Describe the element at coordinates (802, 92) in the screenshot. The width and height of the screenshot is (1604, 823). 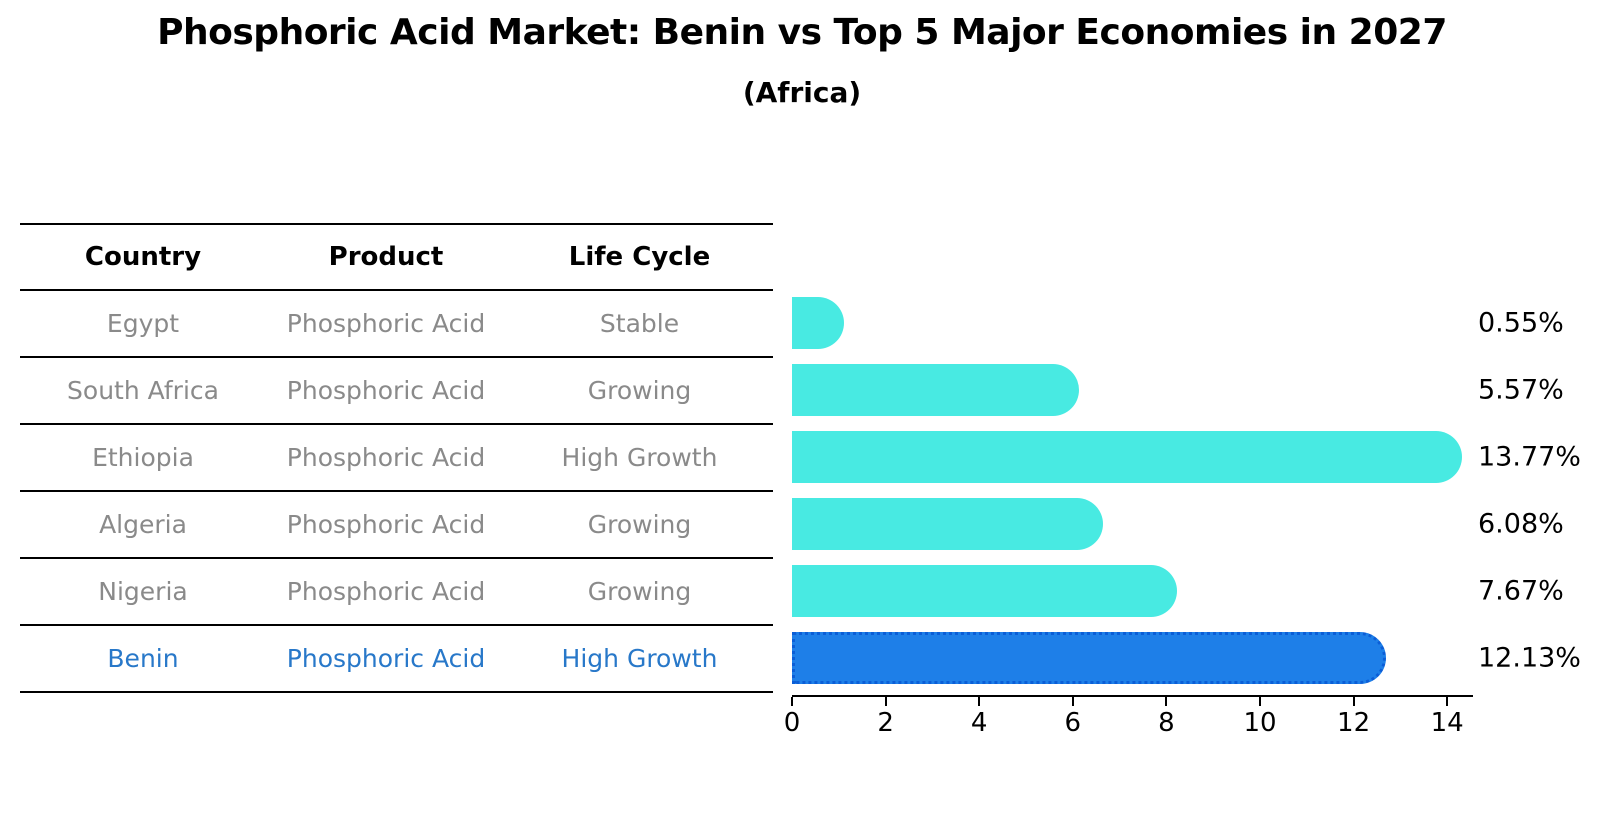
I see `chart-subtitle: (Africa)` at that location.